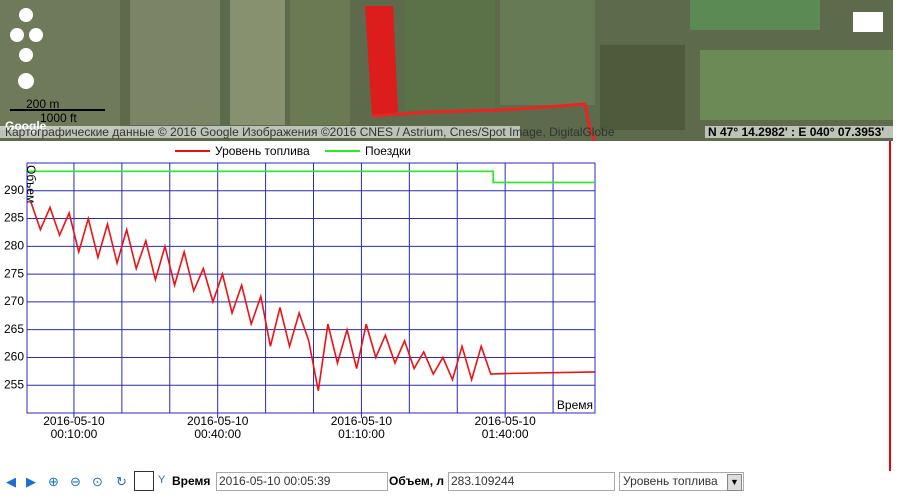 This screenshot has height=504, width=902. Describe the element at coordinates (505, 434) in the screenshot. I see `x-tick-label: 01:40:00` at that location.